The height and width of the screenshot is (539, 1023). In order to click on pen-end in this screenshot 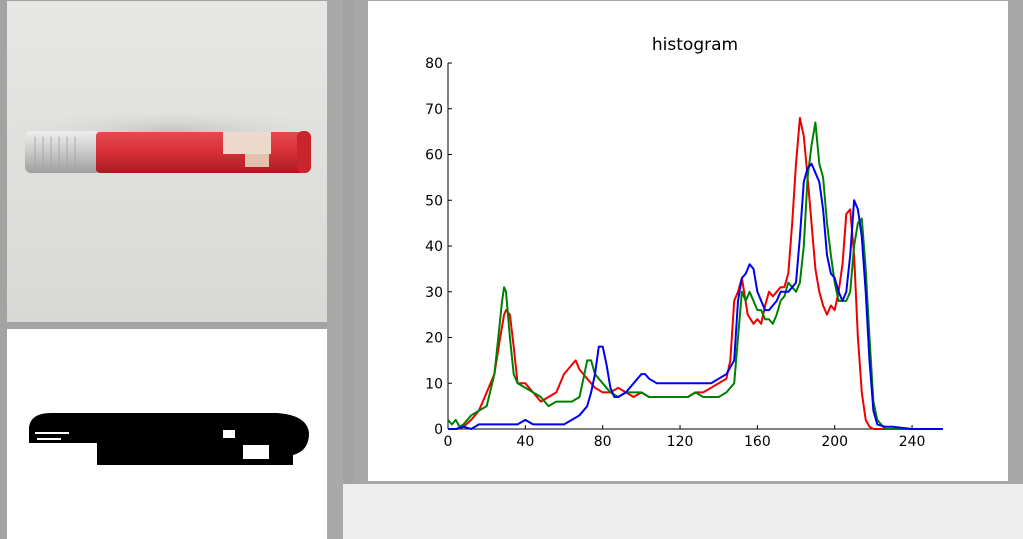, I will do `click(304, 152)`.